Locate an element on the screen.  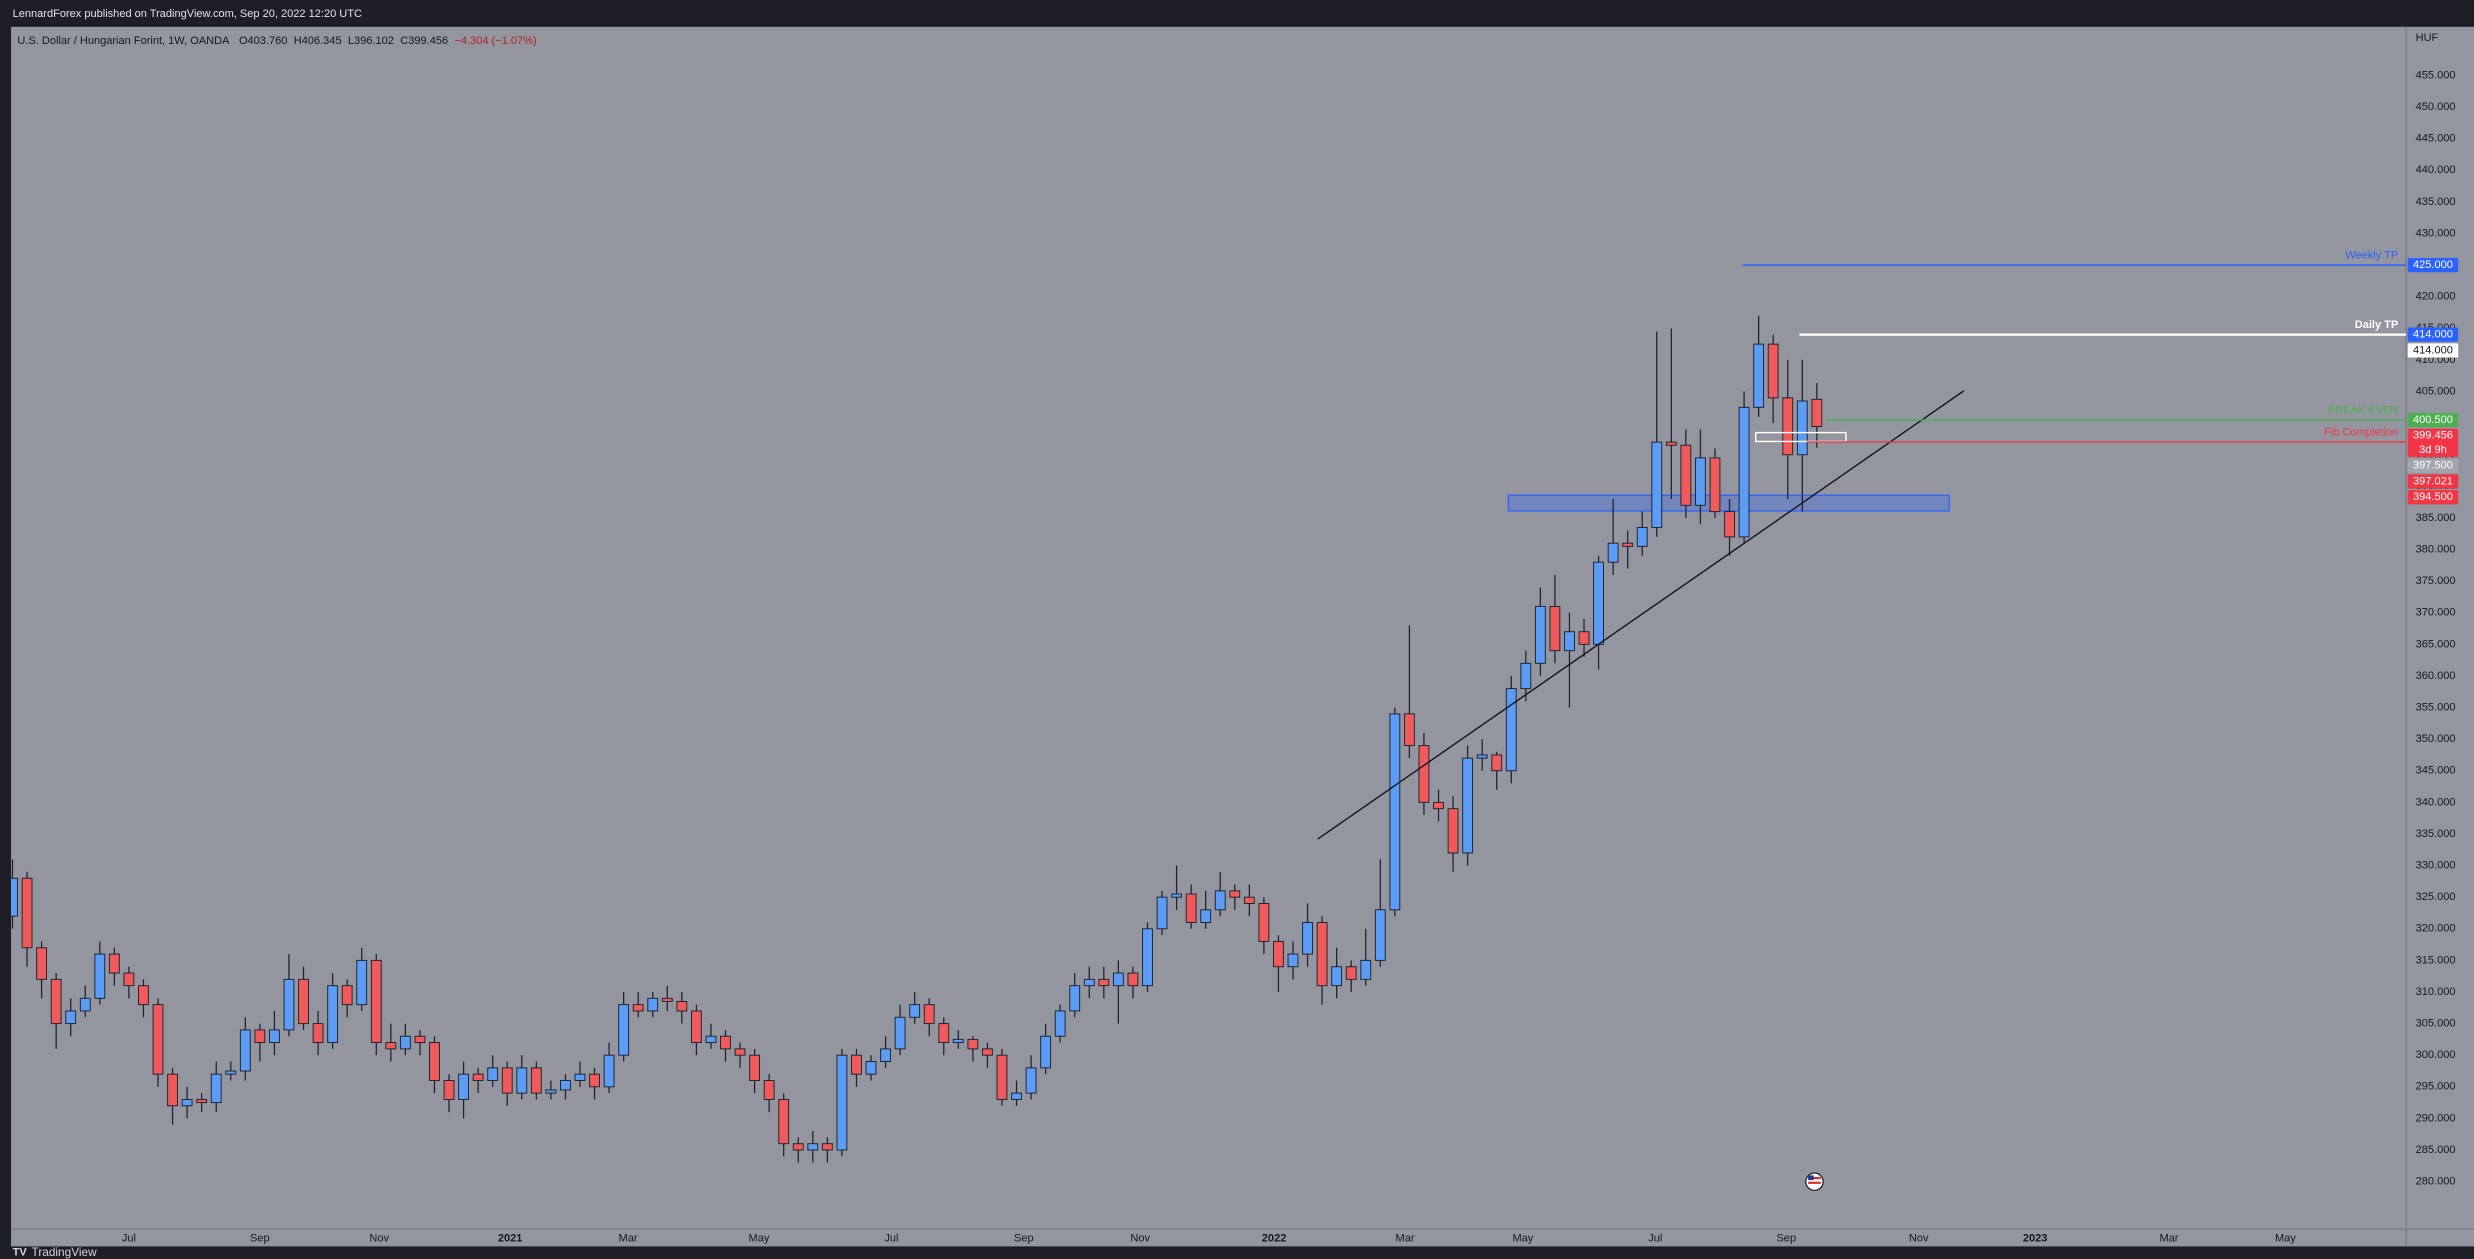
y-tick-label: 445.000 is located at coordinates (2436, 139).